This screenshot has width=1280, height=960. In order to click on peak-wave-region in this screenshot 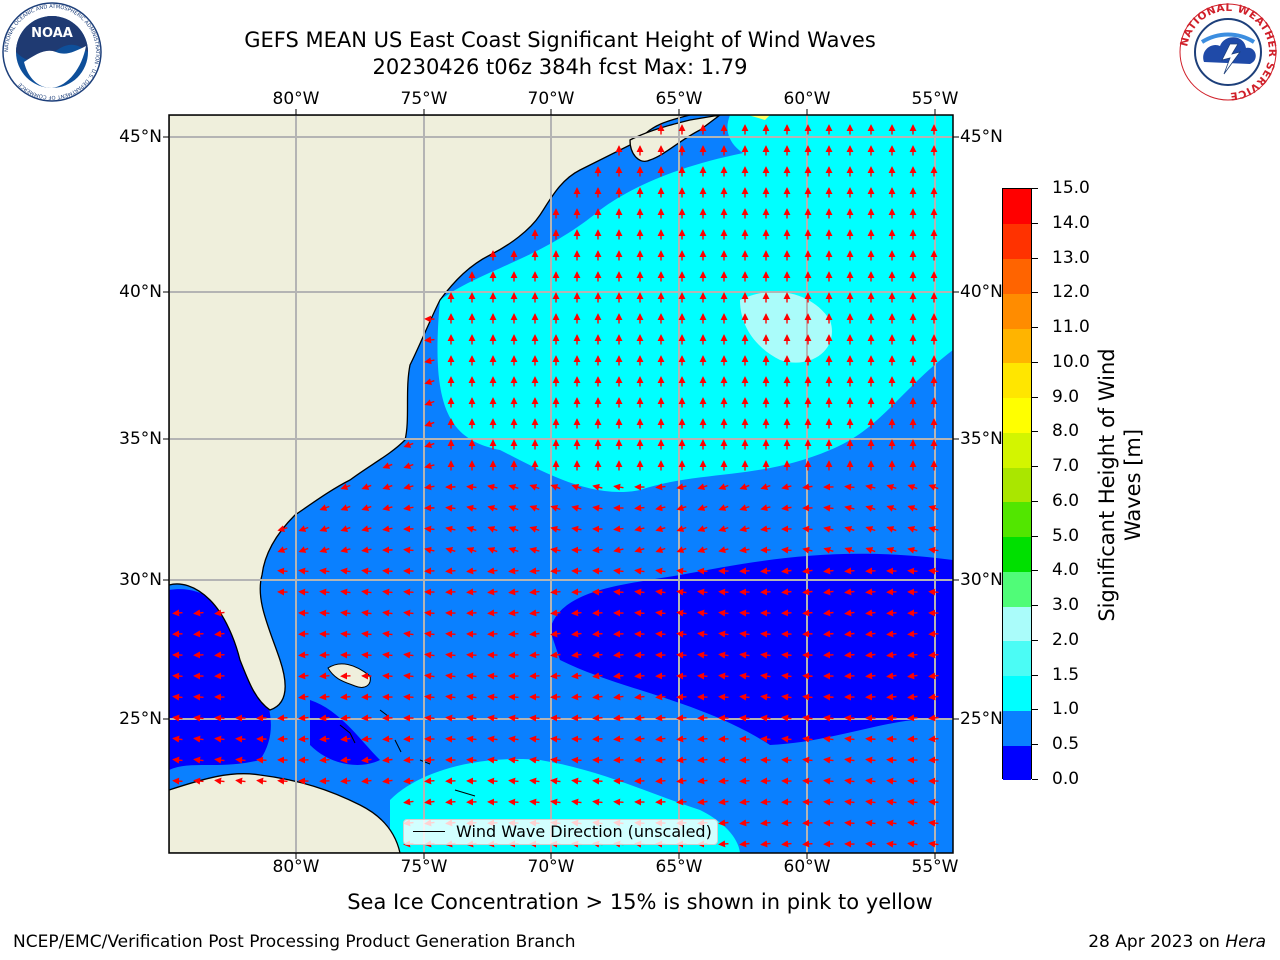, I will do `click(786, 327)`.